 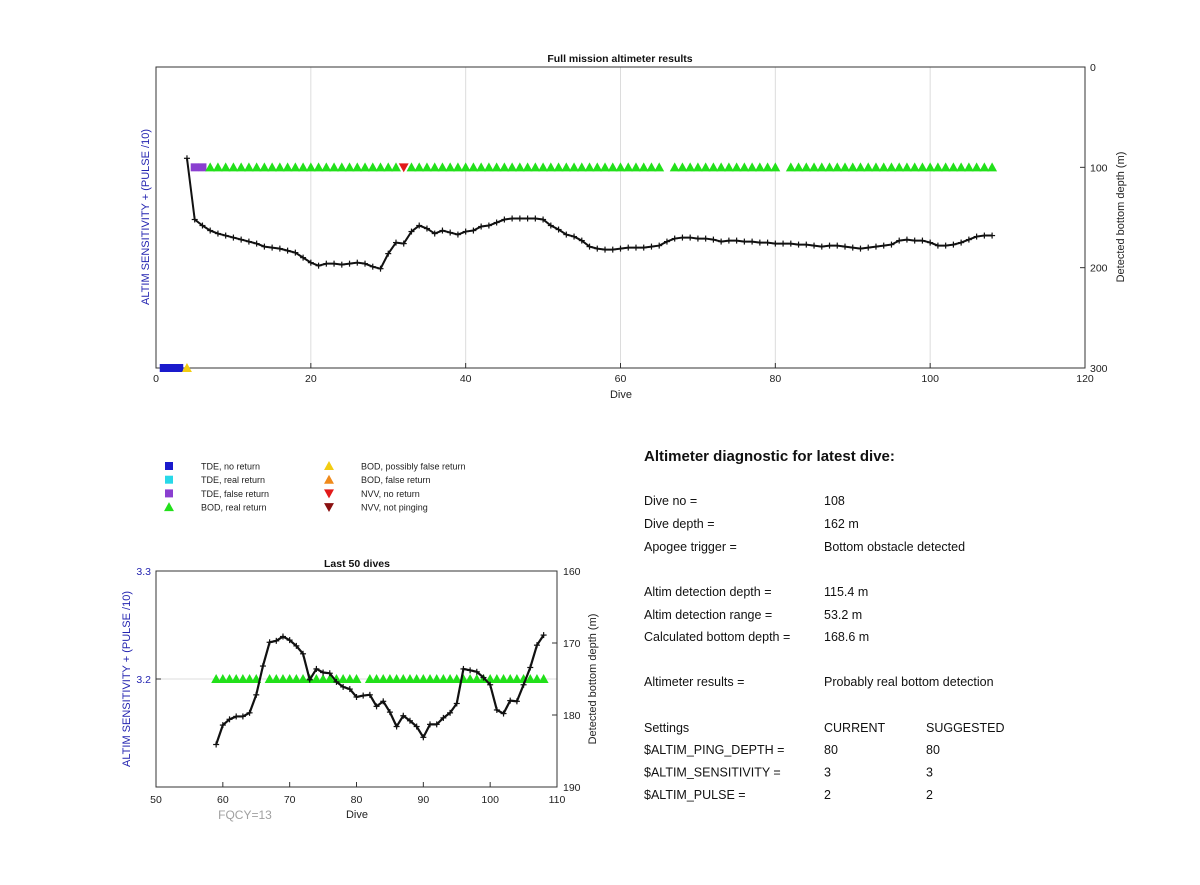 What do you see at coordinates (894, 547) in the screenshot?
I see `diagnostic-value: Bottom obstacle detected` at bounding box center [894, 547].